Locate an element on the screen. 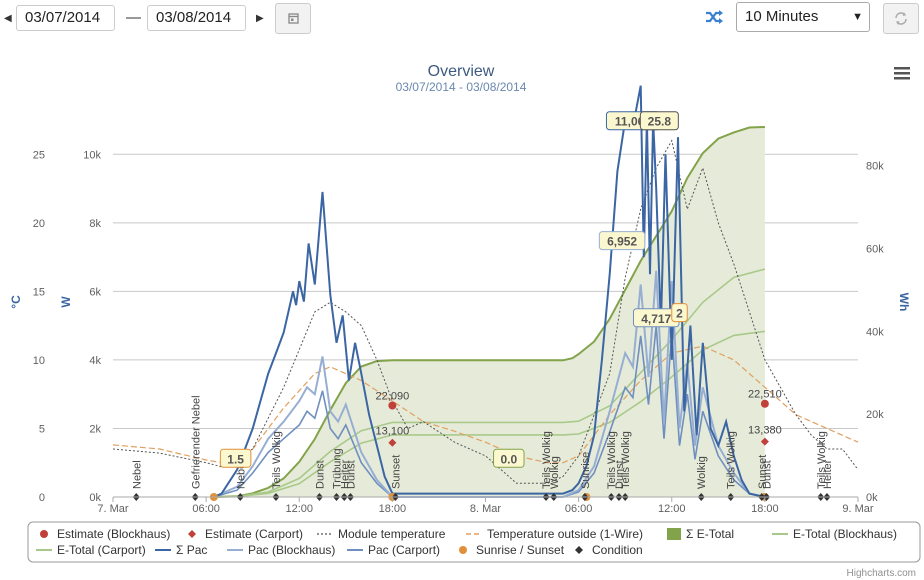  w-tick-label: 0k is located at coordinates (95, 498).